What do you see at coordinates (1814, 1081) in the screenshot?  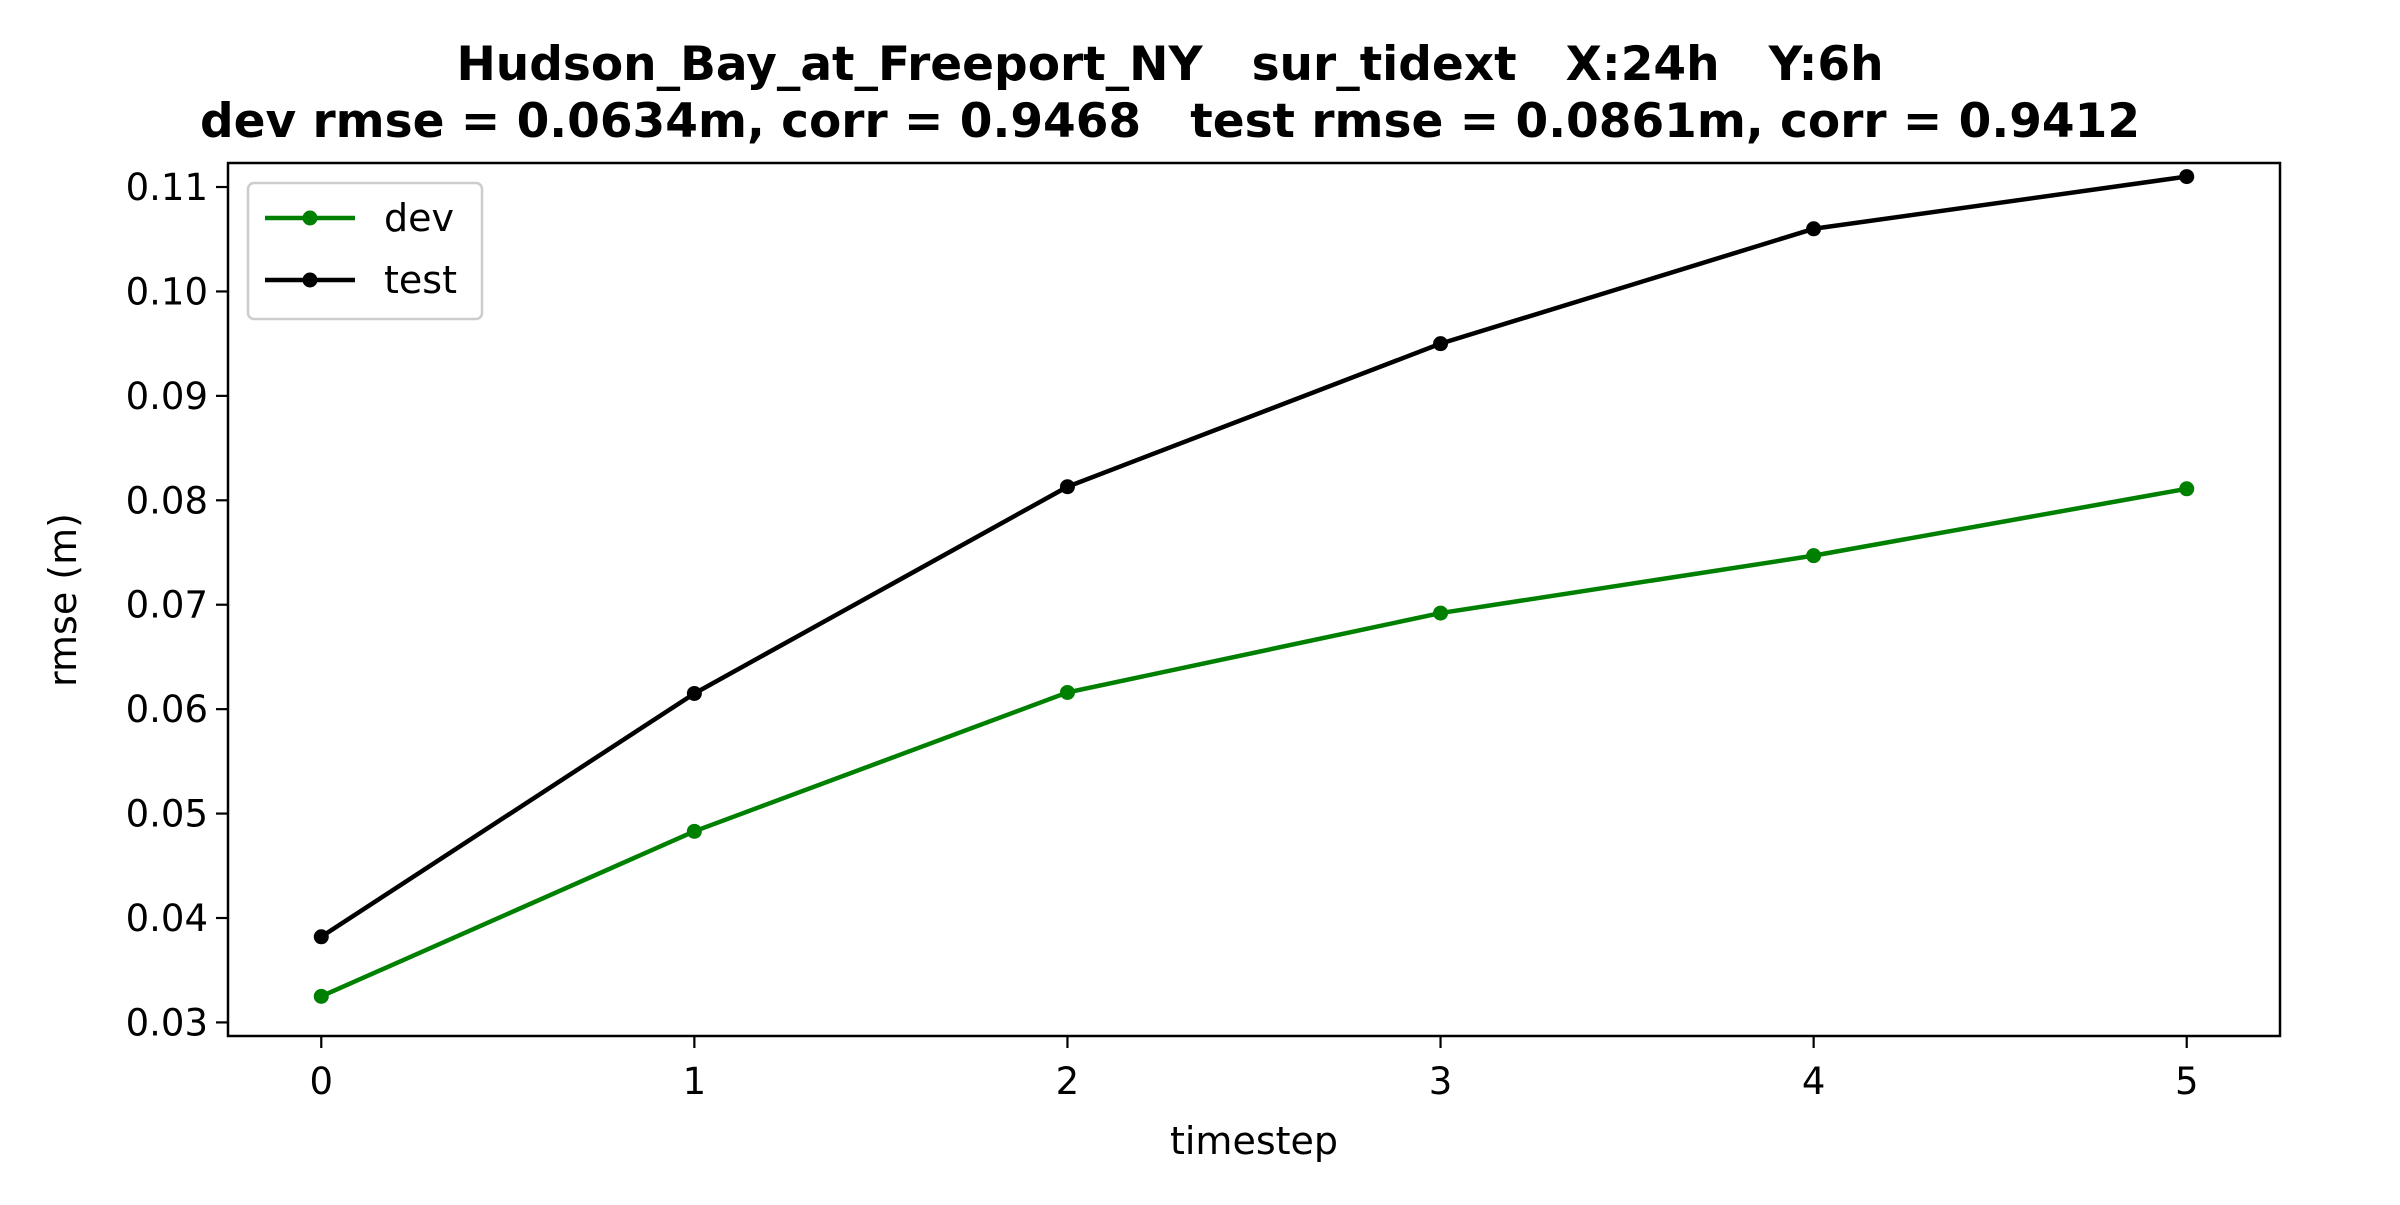 I see `x-tick-label: 4` at bounding box center [1814, 1081].